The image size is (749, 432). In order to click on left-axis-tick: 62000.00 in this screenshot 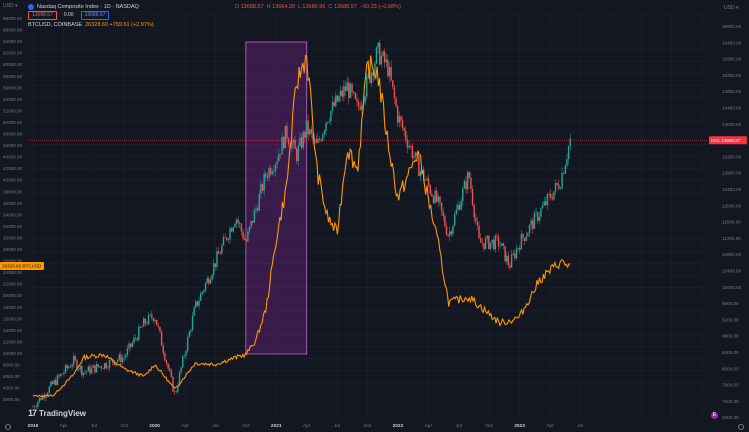, I will do `click(13, 53)`.